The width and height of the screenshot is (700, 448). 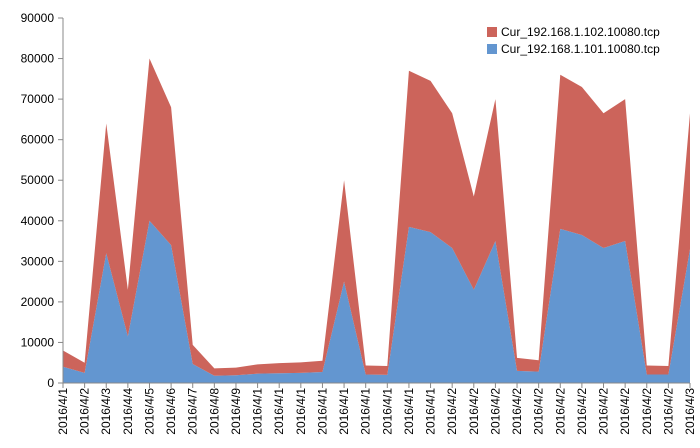 What do you see at coordinates (580, 49) in the screenshot?
I see `legend-label: Cur_192.168.1.101.10080.tcp` at bounding box center [580, 49].